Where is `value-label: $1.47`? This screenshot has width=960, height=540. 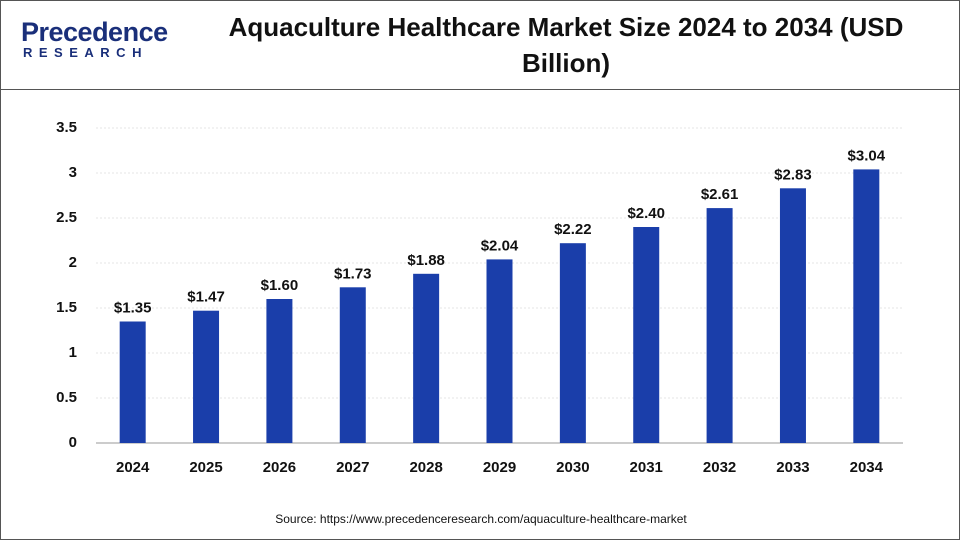
value-label: $1.47 is located at coordinates (206, 297).